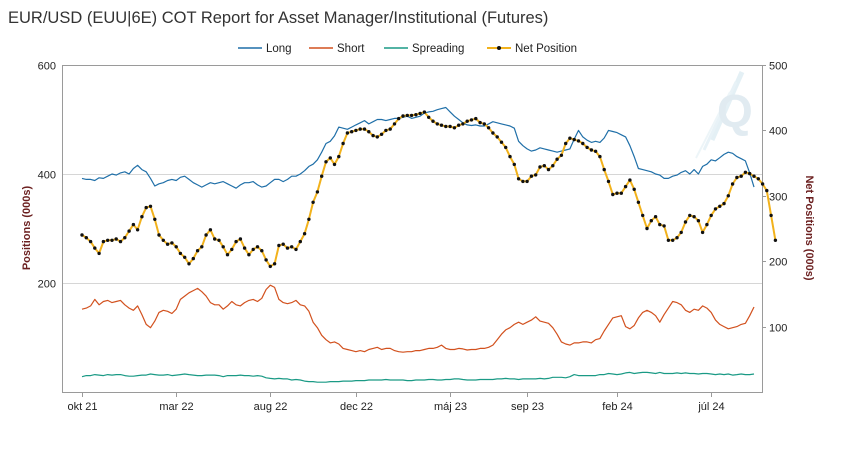 This screenshot has height=454, width=843. What do you see at coordinates (438, 49) in the screenshot?
I see `legend-label: Spreading` at bounding box center [438, 49].